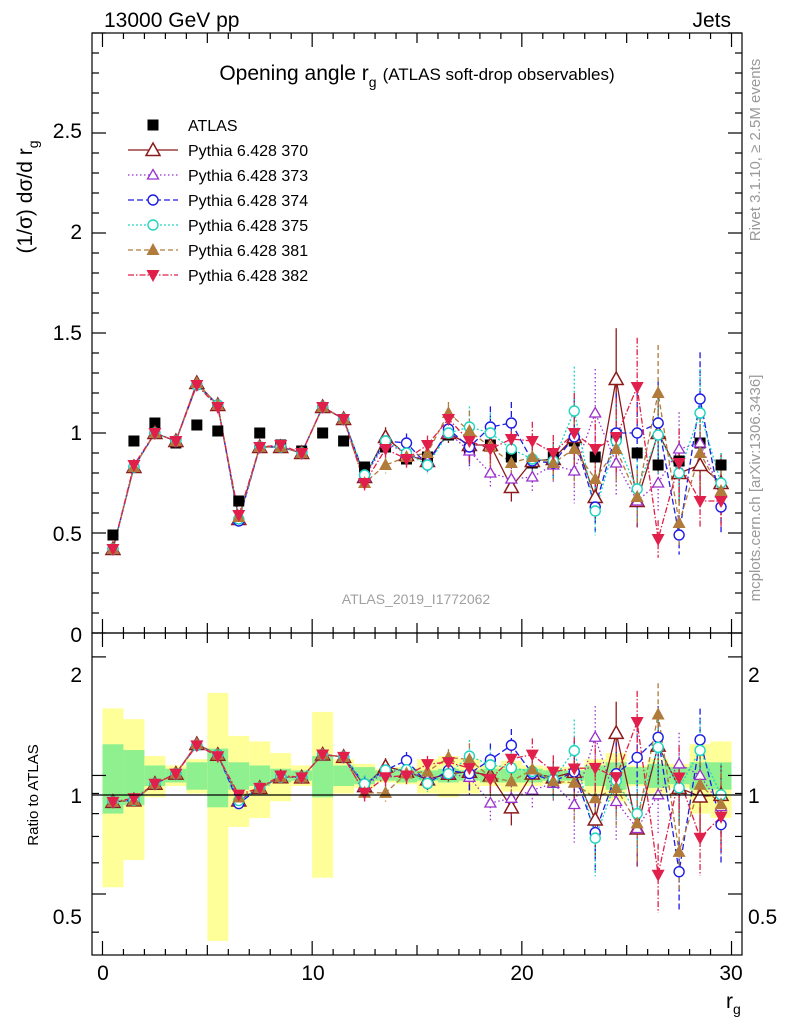 The width and height of the screenshot is (786, 1024). I want to click on legend-label-atlas: ATLAS, so click(213, 126).